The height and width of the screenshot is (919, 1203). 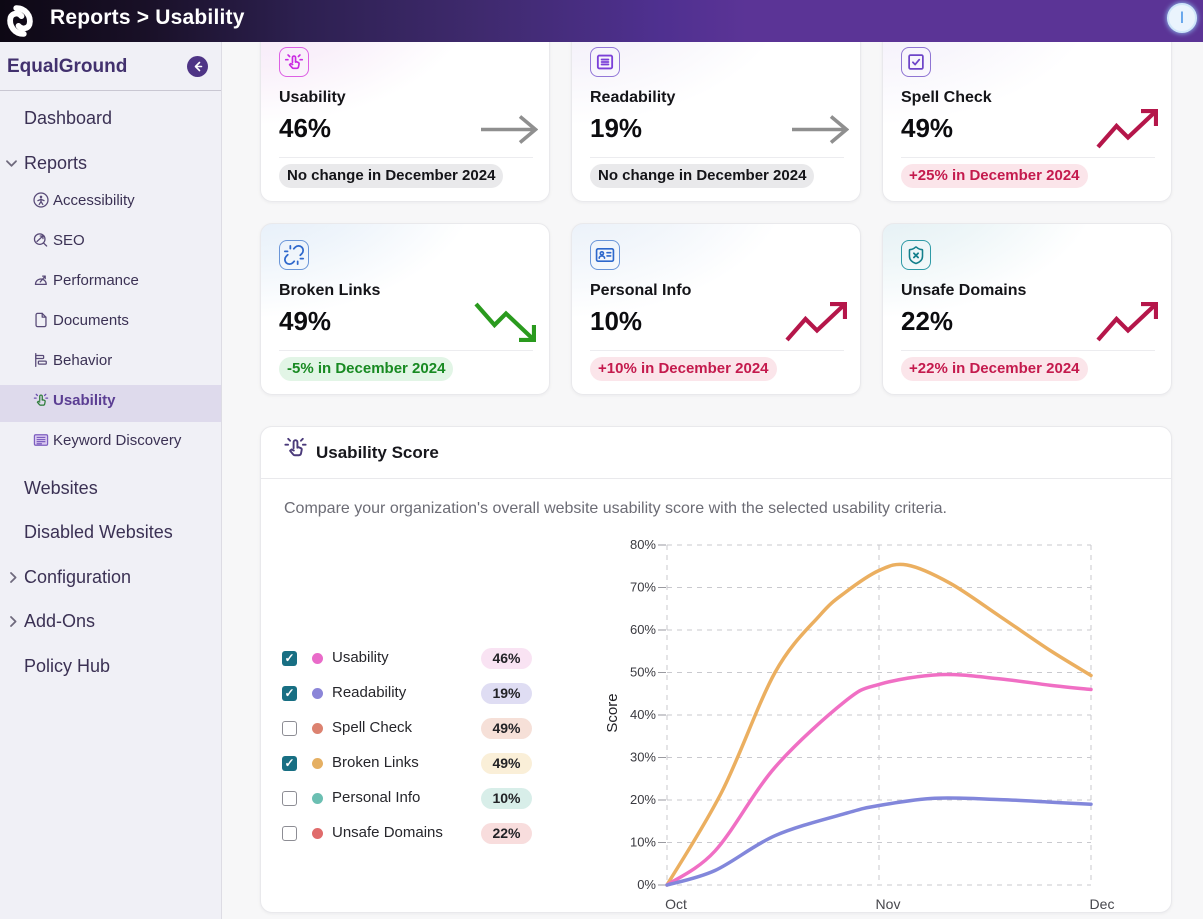 I want to click on svg-text: 80%, so click(x=643, y=544).